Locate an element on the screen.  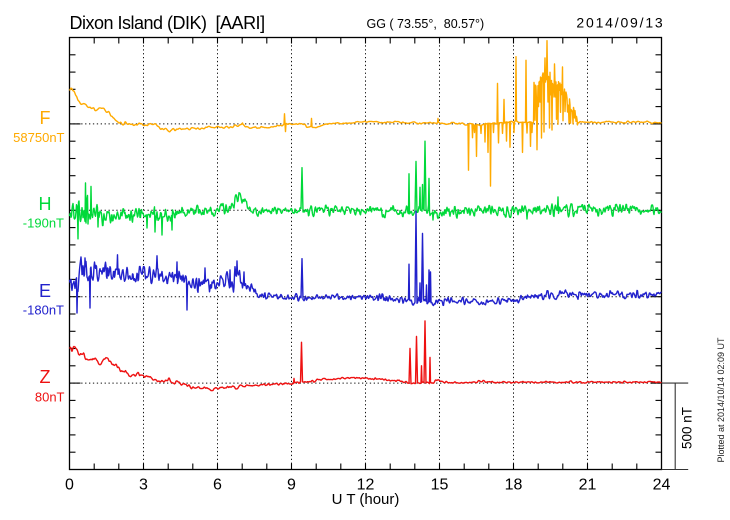
svg-text: 12 is located at coordinates (366, 485).